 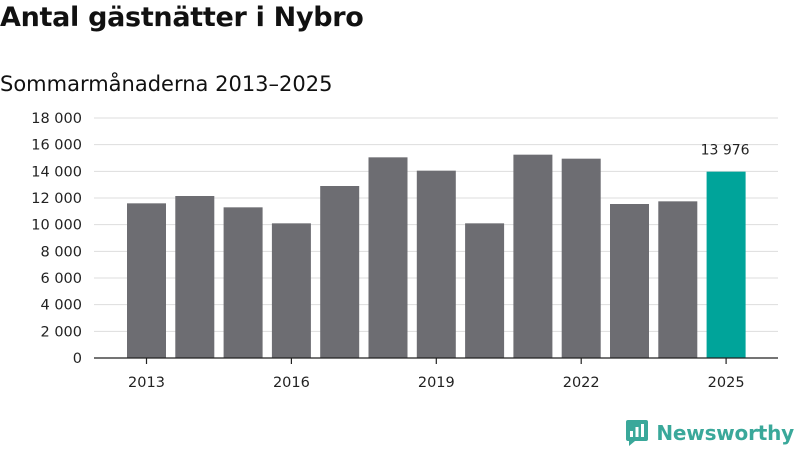 I want to click on bar-highlighted, so click(x=726, y=264).